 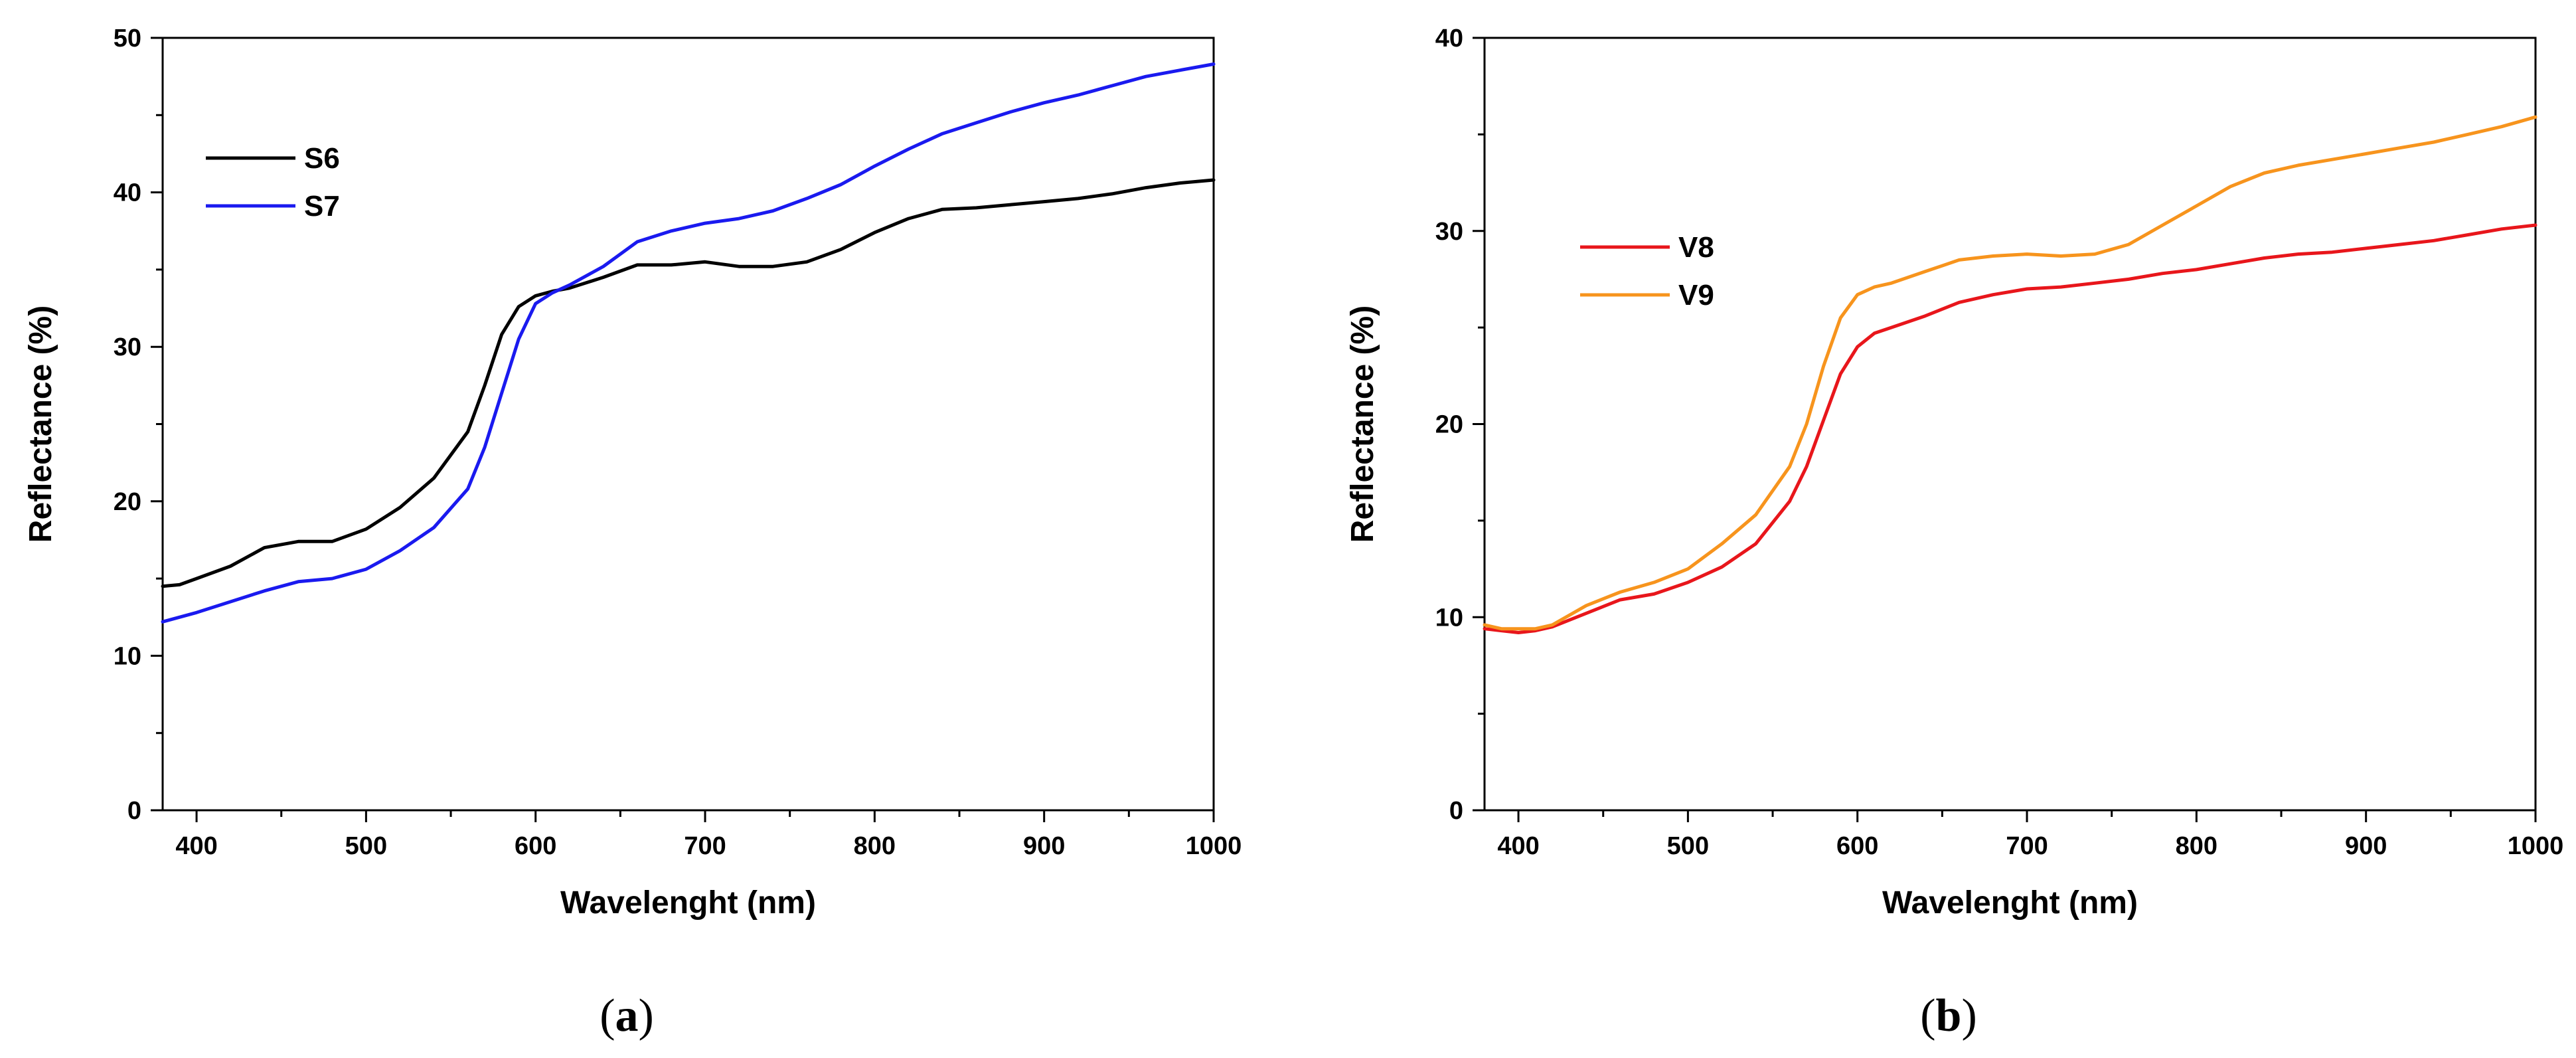 What do you see at coordinates (2536, 846) in the screenshot?
I see `x-tick-label-b: 1000` at bounding box center [2536, 846].